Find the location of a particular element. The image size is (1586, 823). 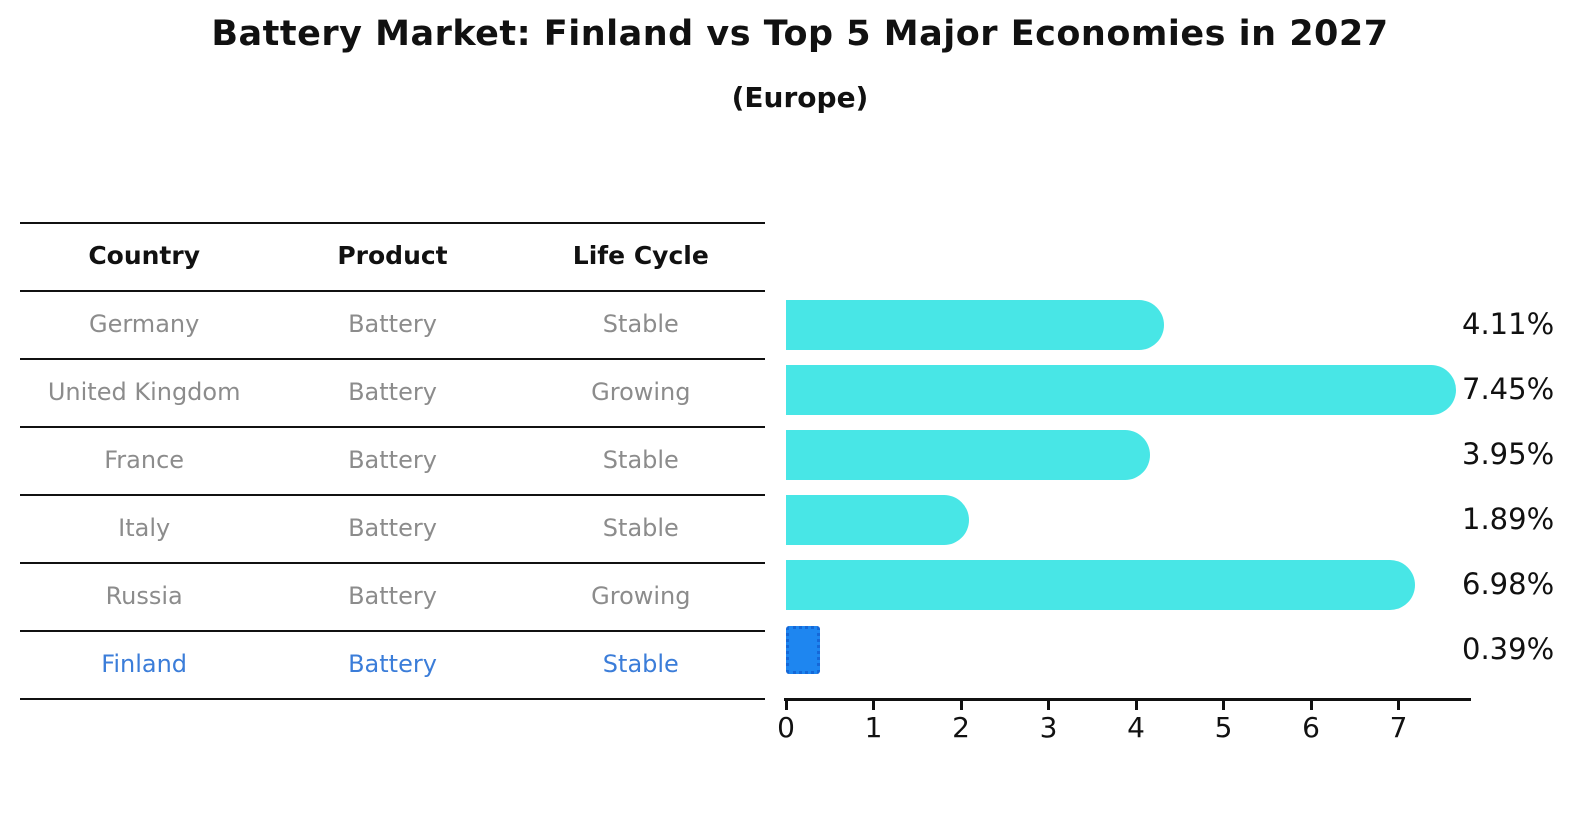

column-header-product: Product is located at coordinates (392, 255).